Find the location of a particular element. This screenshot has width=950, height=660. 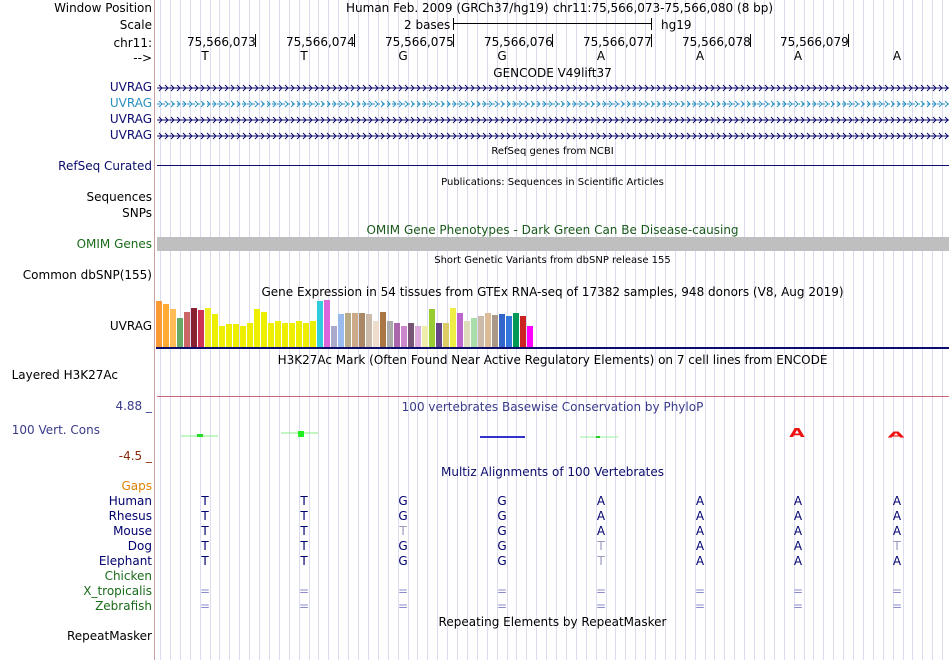

omim-label: OMIM Genes is located at coordinates (114, 244).